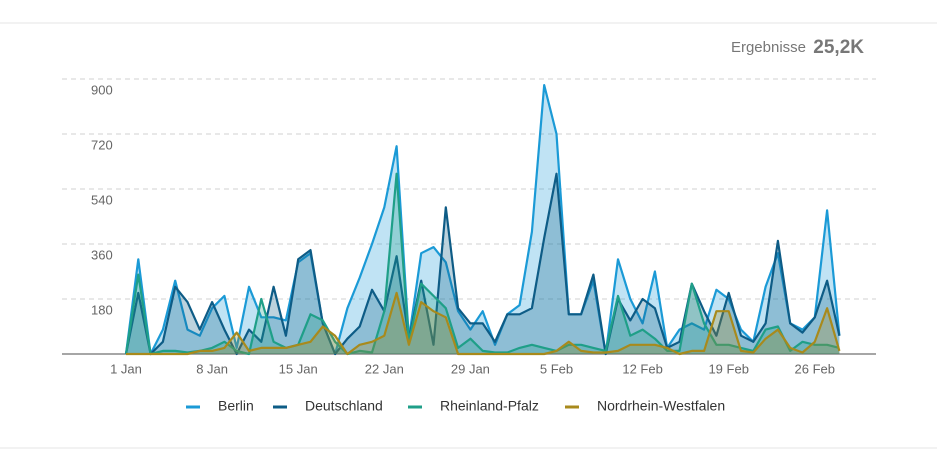  Describe the element at coordinates (126, 368) in the screenshot. I see `x-tick-label: 1 Jan` at that location.